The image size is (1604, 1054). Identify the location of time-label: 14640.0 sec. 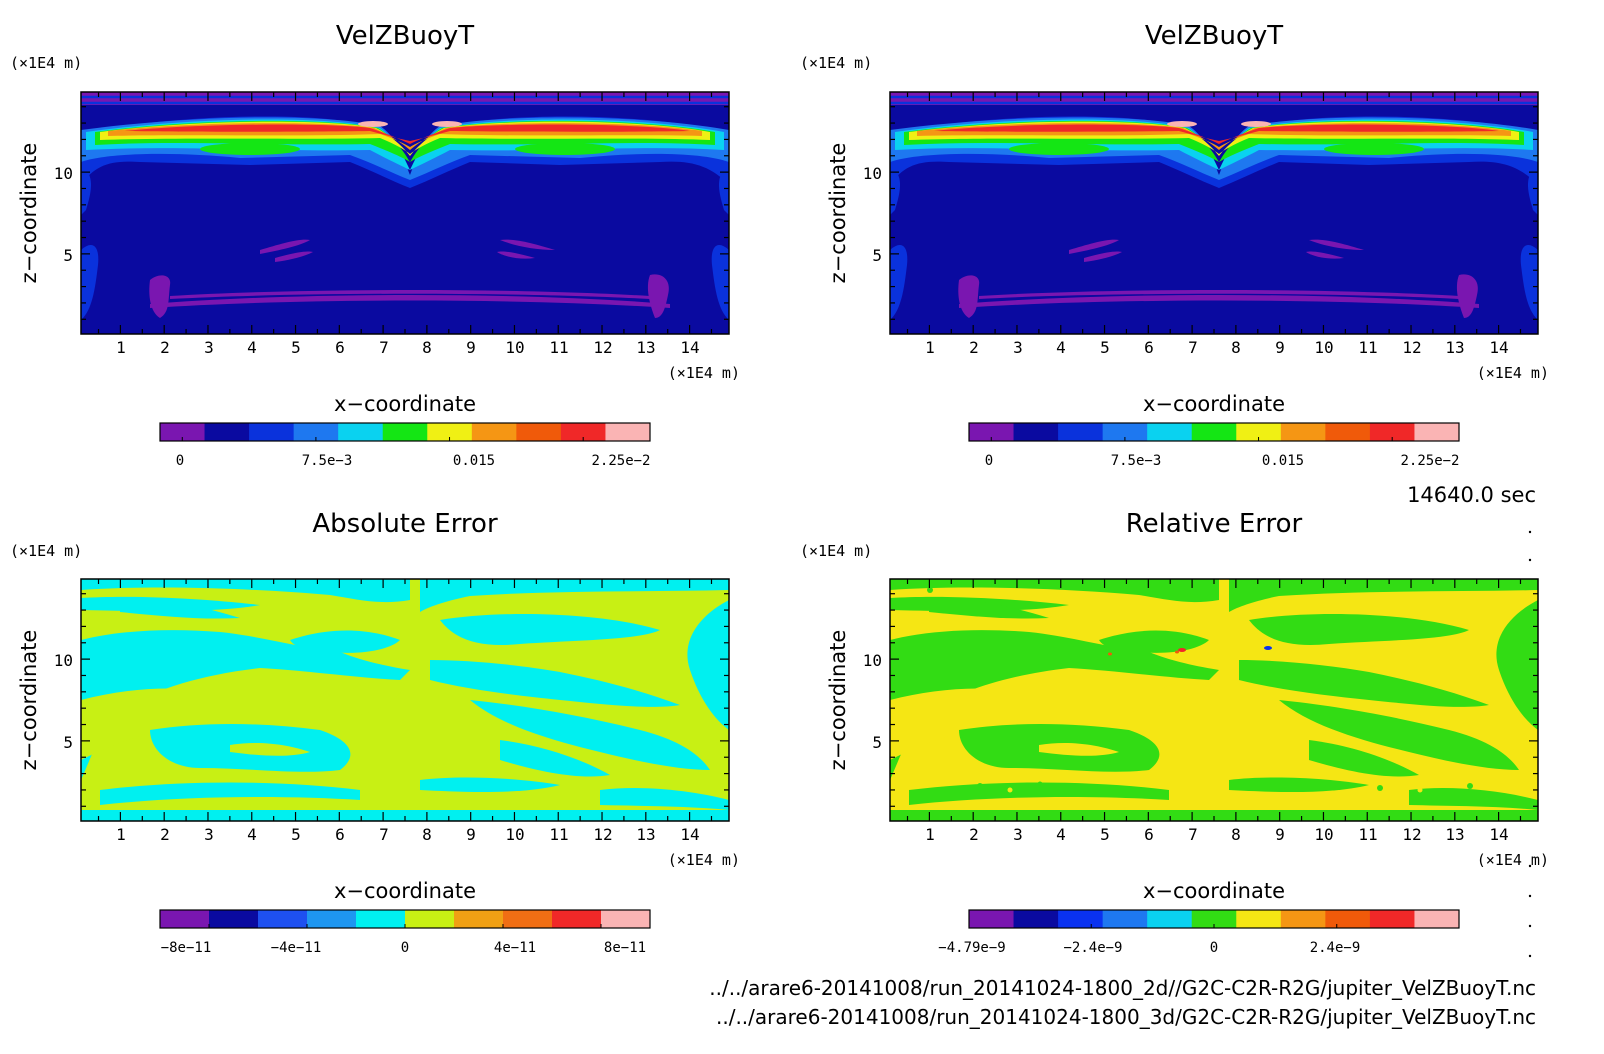
(1471, 495).